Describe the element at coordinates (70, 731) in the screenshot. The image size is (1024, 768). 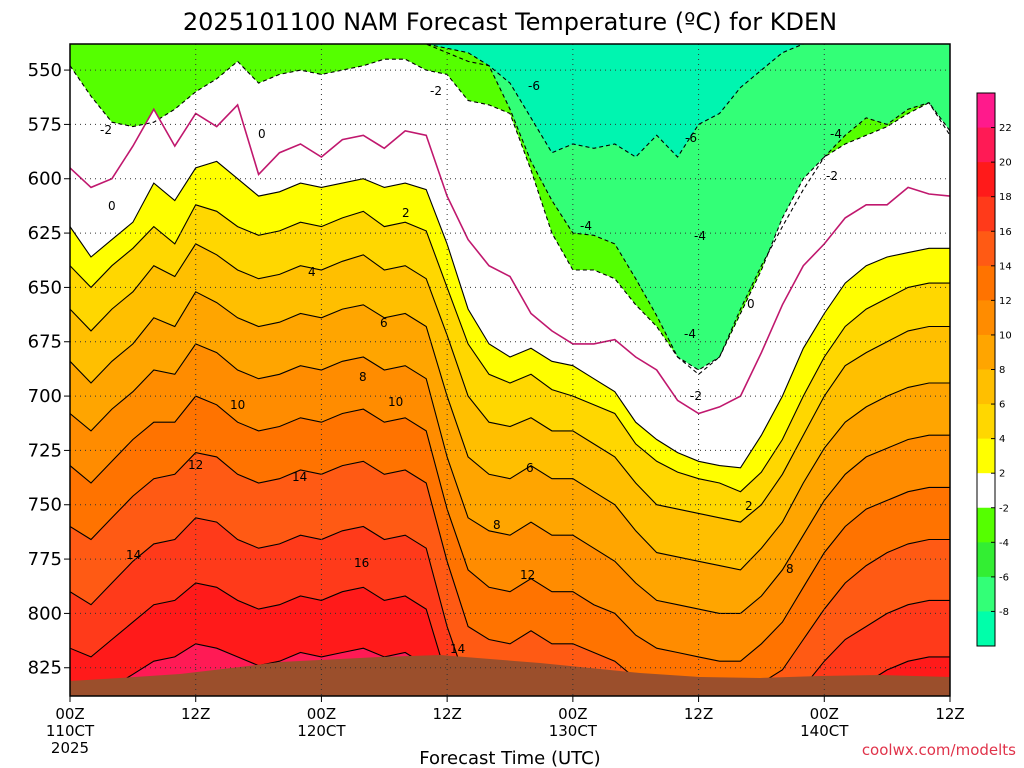
I see `x-tick-label: 110CT` at that location.